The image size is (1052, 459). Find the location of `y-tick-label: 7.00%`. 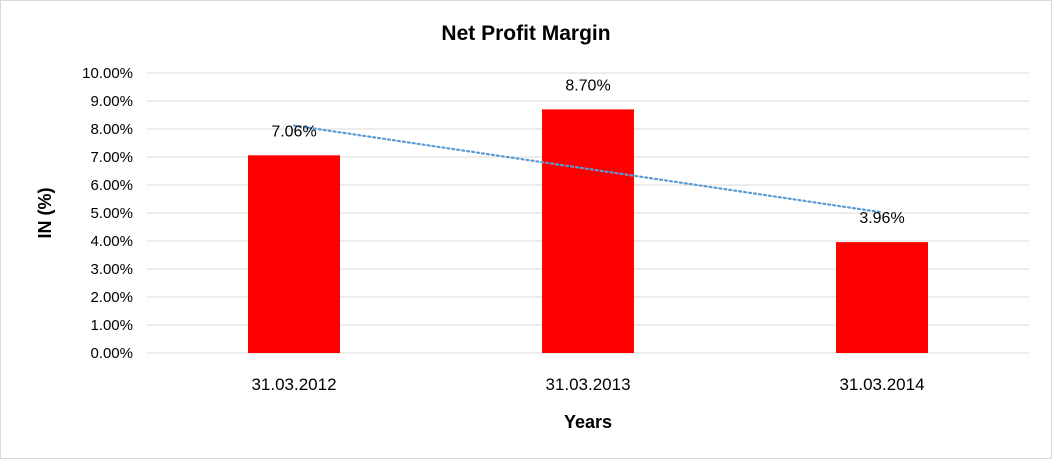

y-tick-label: 7.00% is located at coordinates (111, 157).